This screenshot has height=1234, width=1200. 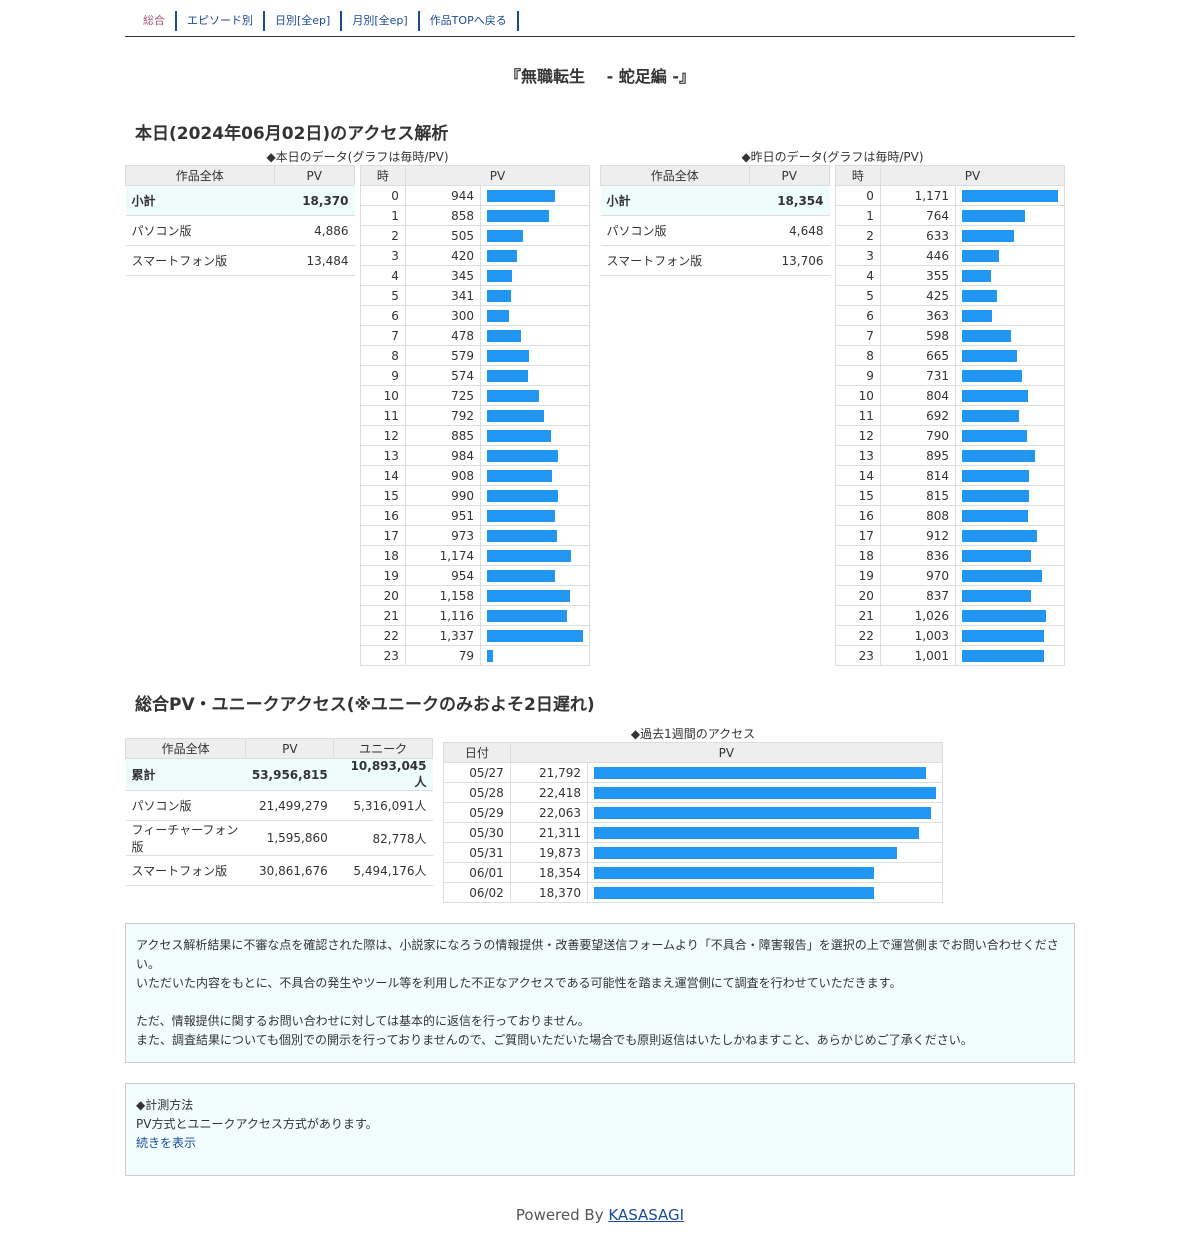 I want to click on pv-value: 1,171, so click(x=918, y=195).